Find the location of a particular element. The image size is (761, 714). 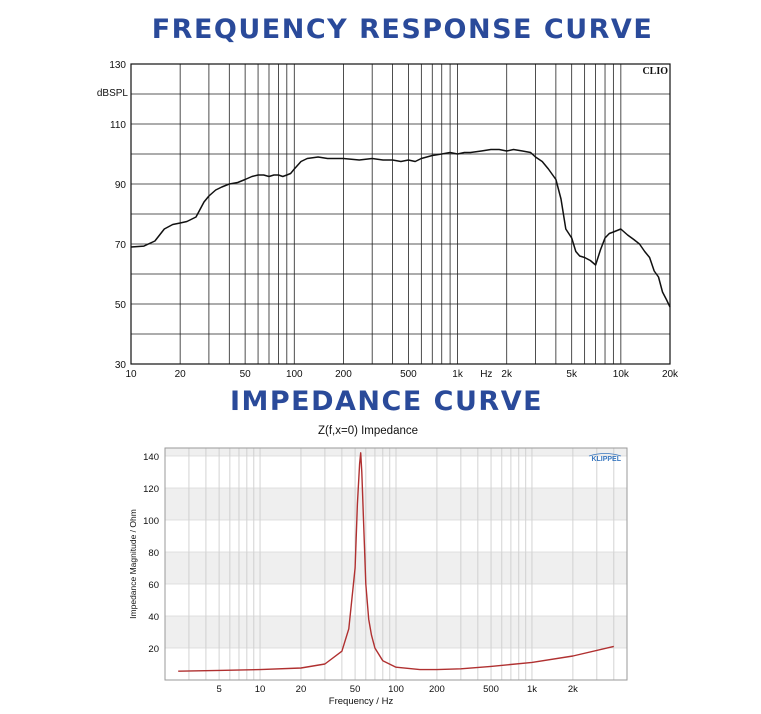

imp-y-tick-label: 80 is located at coordinates (153, 553).